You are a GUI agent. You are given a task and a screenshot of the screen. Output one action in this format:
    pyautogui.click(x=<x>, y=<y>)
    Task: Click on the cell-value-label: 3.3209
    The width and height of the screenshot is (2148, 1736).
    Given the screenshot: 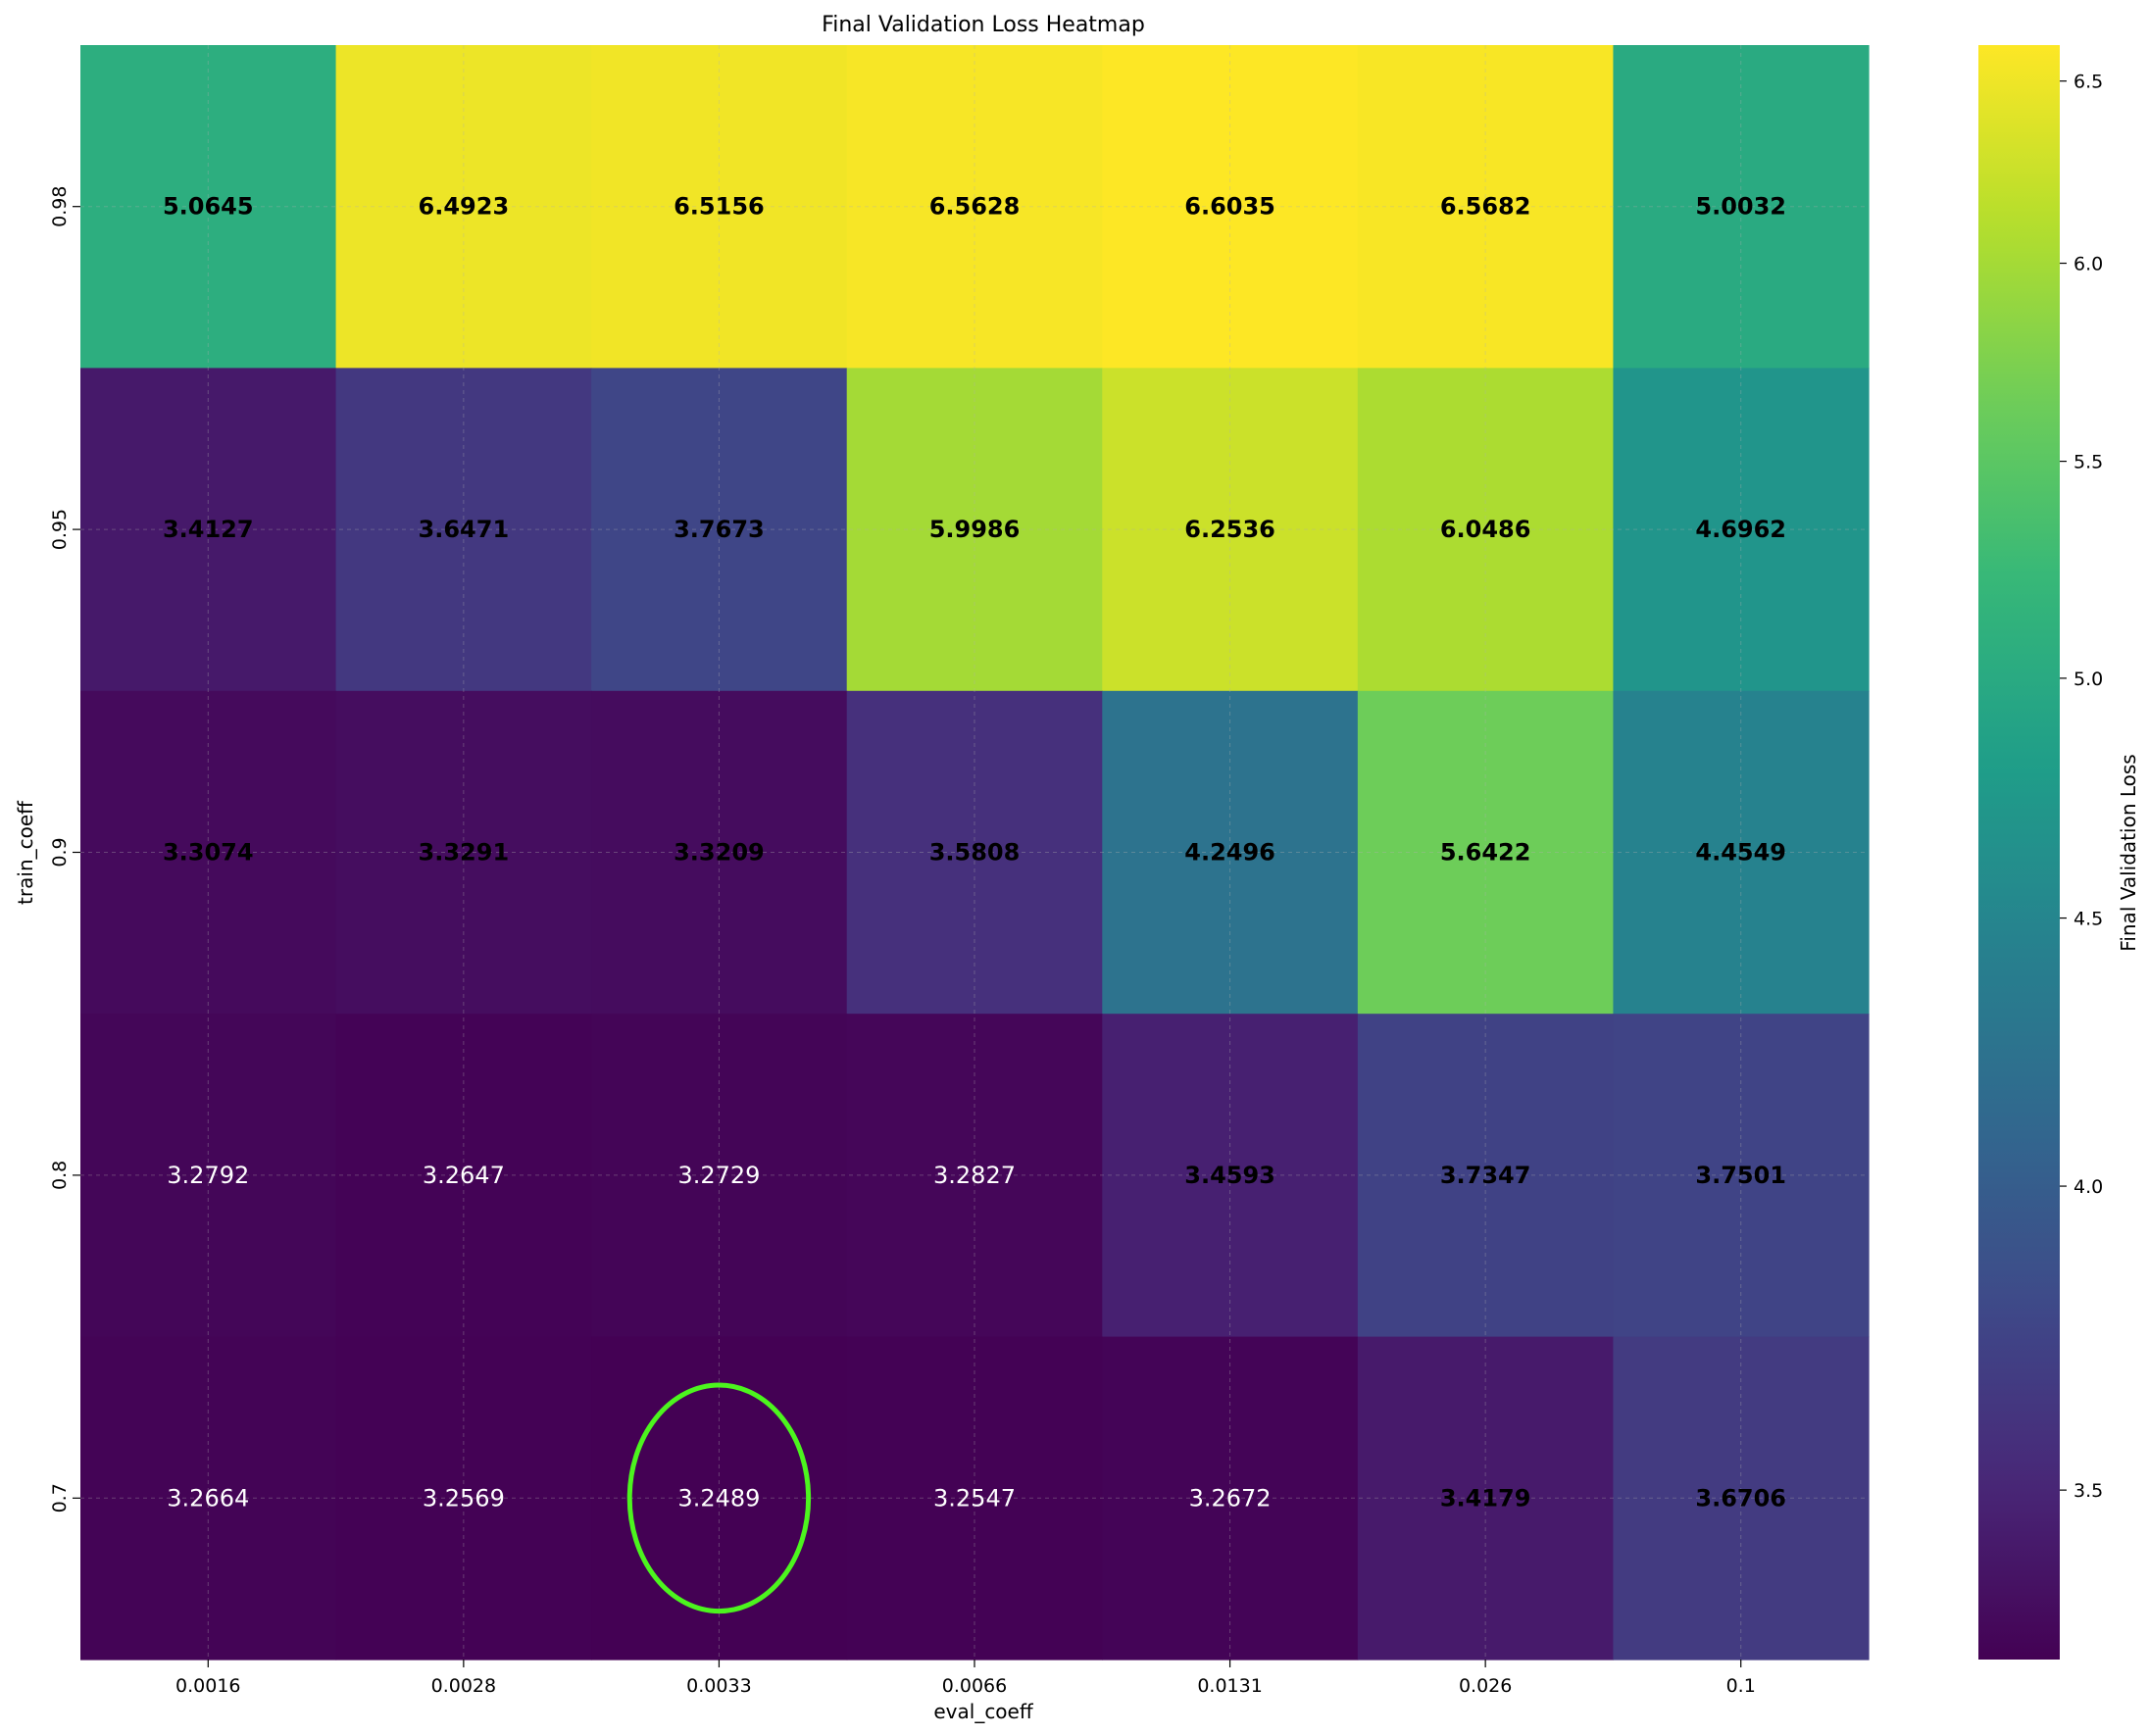 What is the action you would take?
    pyautogui.click(x=719, y=853)
    